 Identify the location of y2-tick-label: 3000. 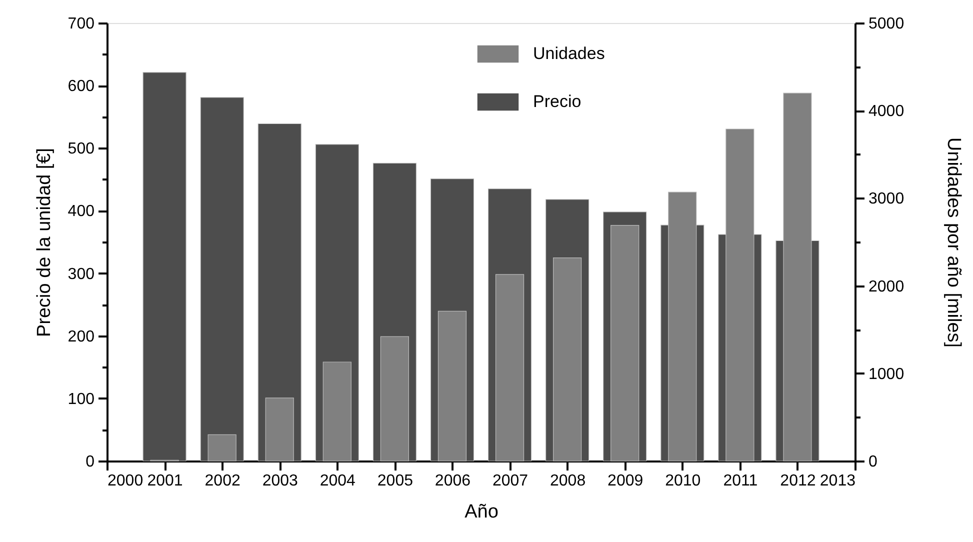
(886, 199).